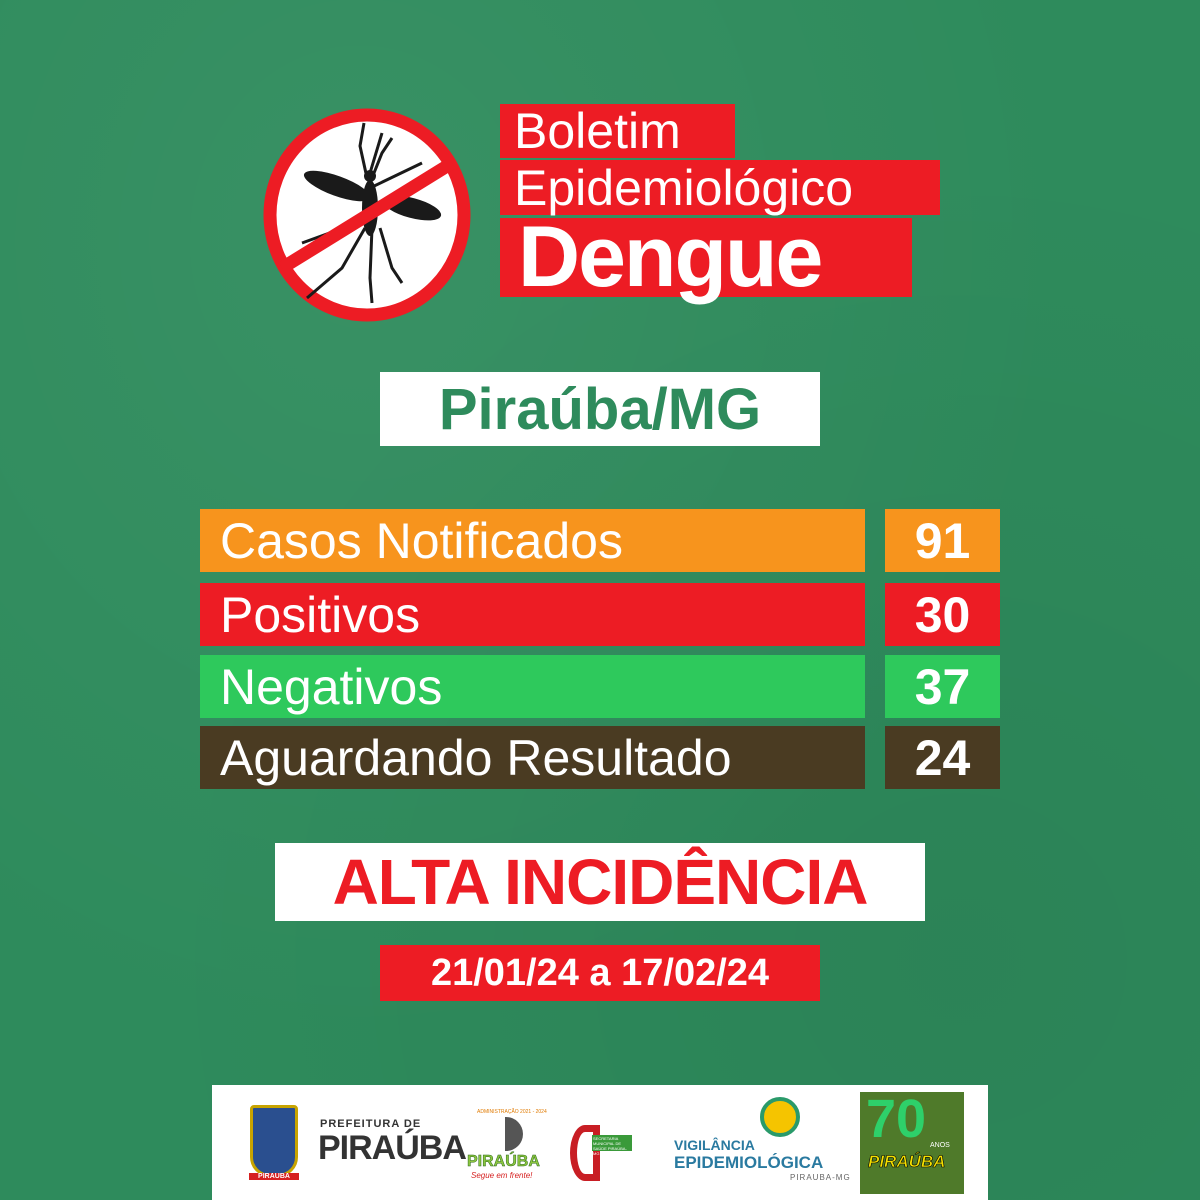 This screenshot has height=1200, width=1200. I want to click on stat-value: 91, so click(942, 540).